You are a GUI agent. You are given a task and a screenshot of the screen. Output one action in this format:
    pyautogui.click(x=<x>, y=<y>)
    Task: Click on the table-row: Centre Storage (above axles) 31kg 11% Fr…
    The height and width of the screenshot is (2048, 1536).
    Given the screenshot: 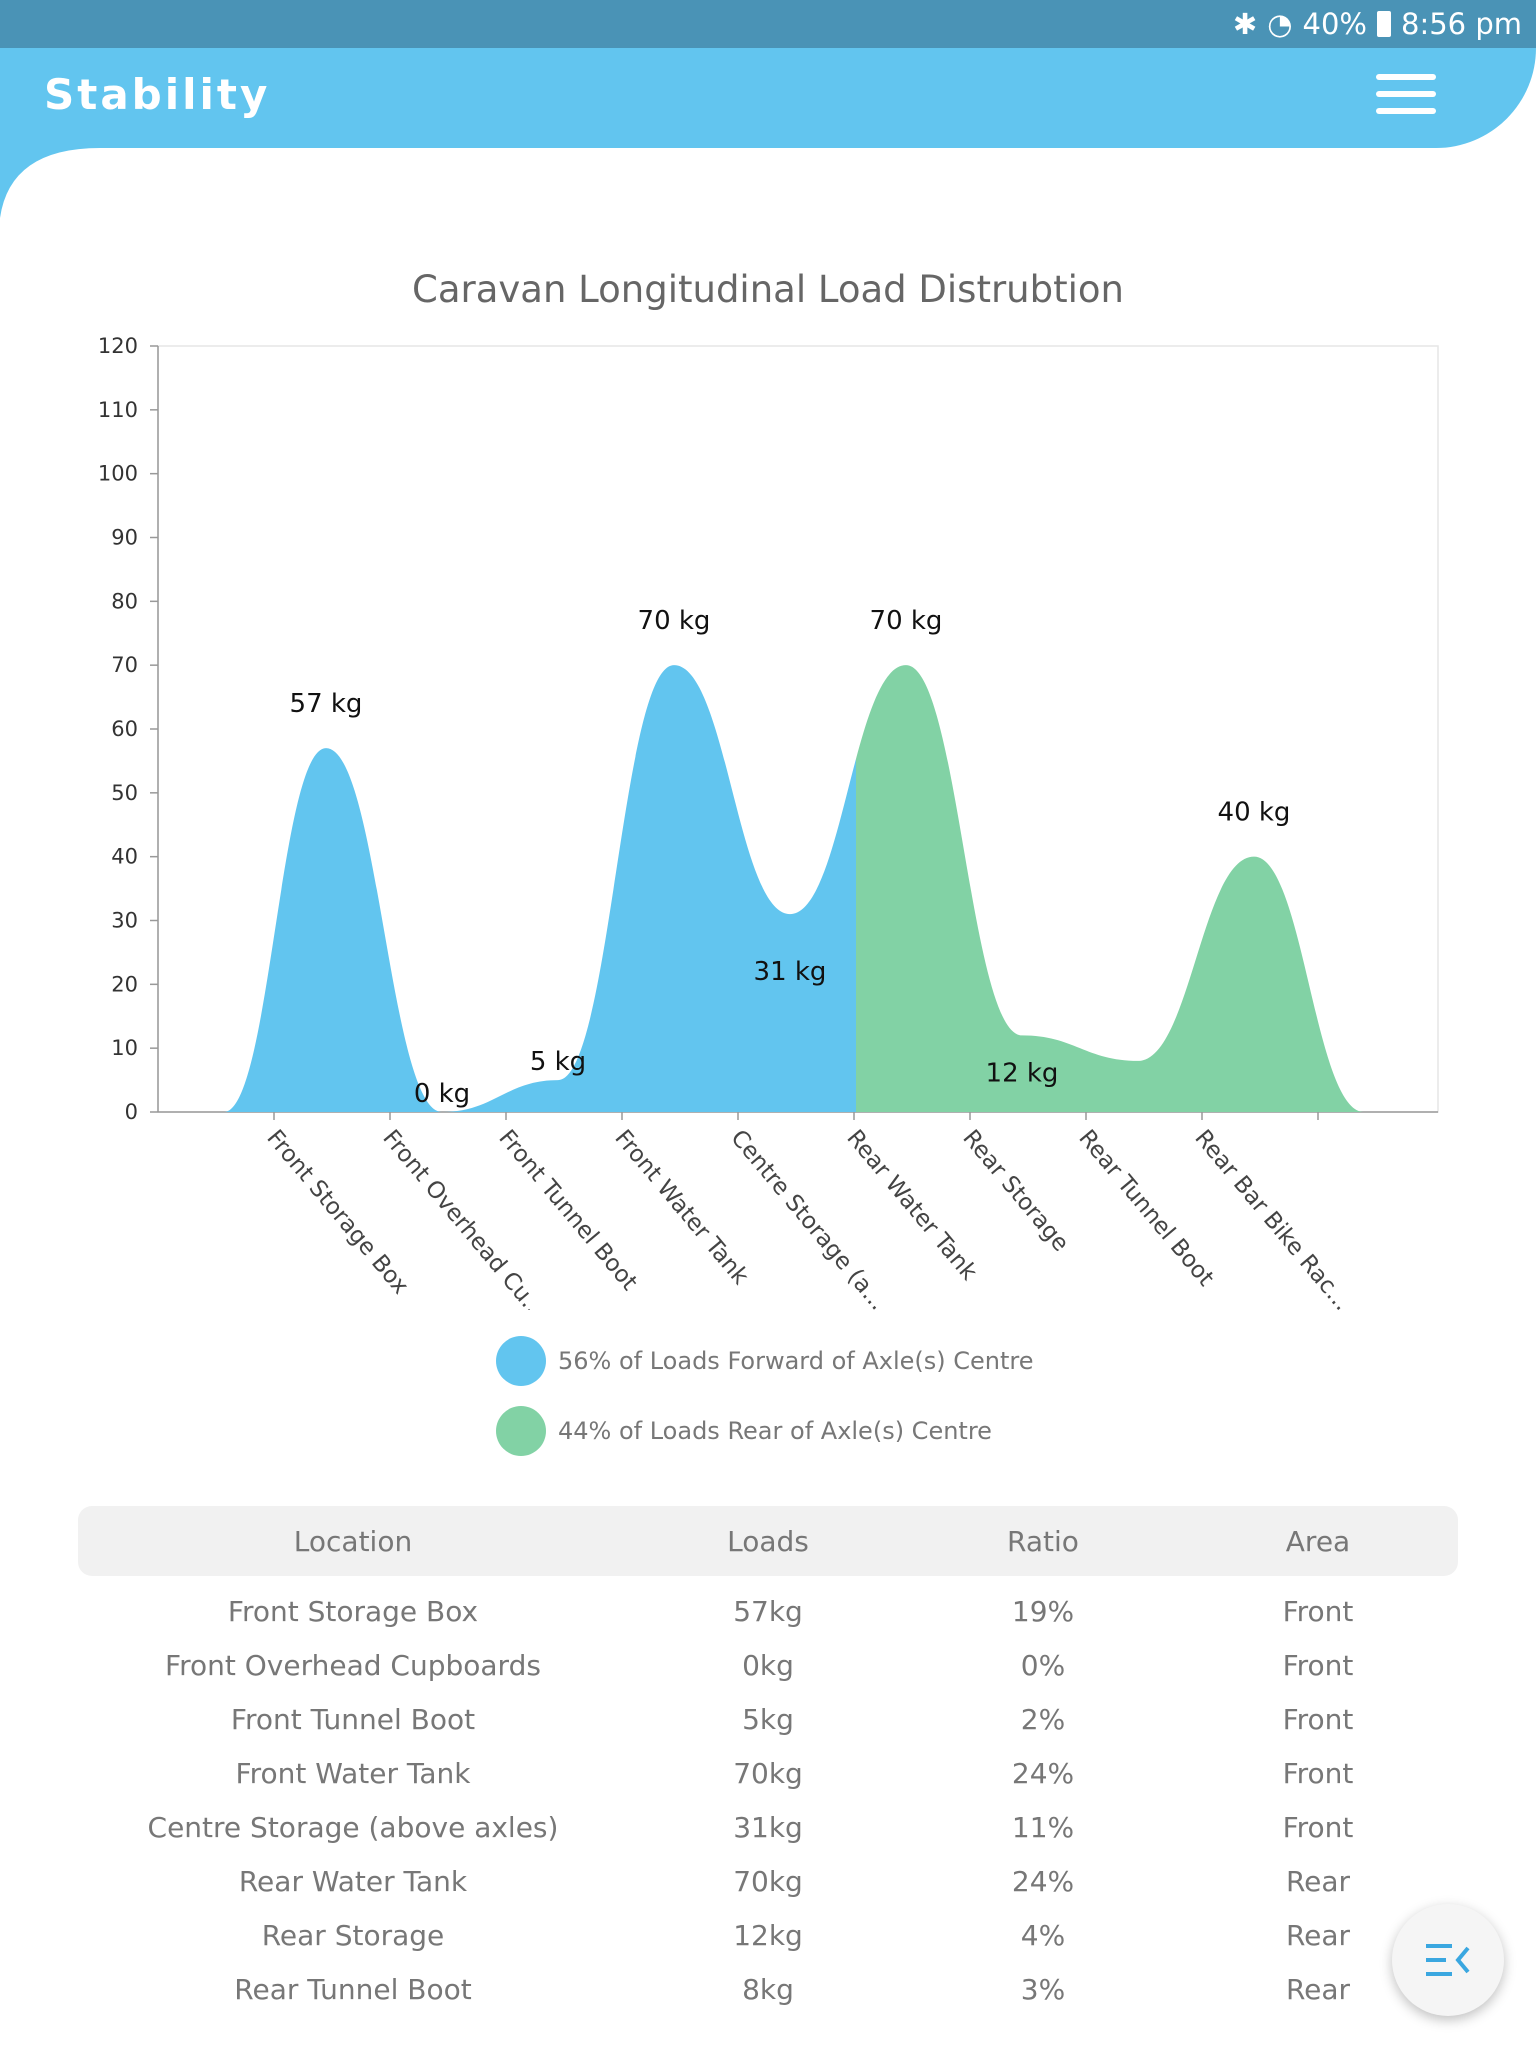 What is the action you would take?
    pyautogui.click(x=768, y=1827)
    